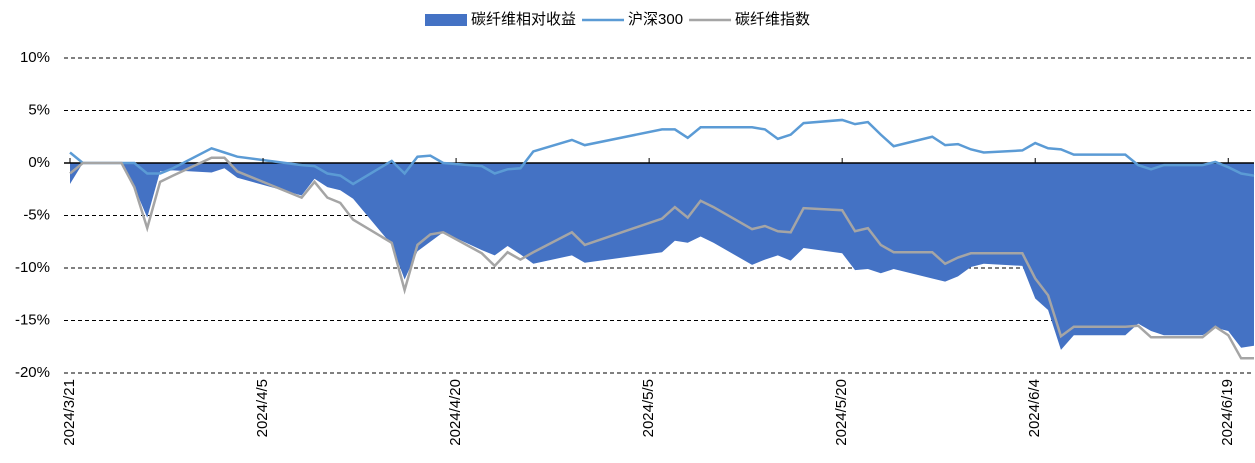 The width and height of the screenshot is (1255, 463). What do you see at coordinates (841, 412) in the screenshot?
I see `x-tick-label: 2024/5/20` at bounding box center [841, 412].